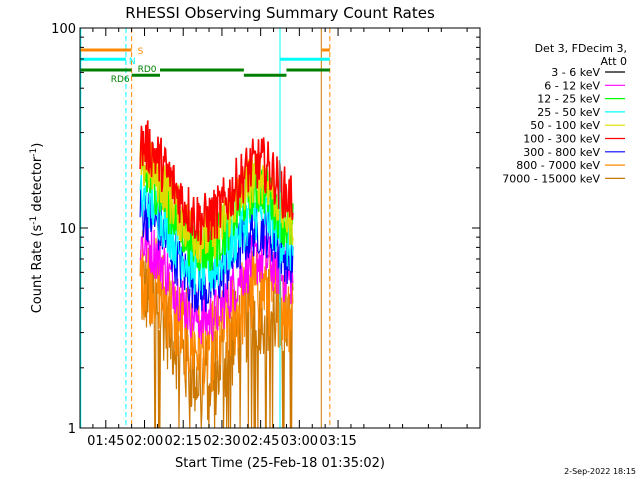 The height and width of the screenshot is (480, 640). Describe the element at coordinates (614, 61) in the screenshot. I see `legend-header-line: Att 0` at that location.